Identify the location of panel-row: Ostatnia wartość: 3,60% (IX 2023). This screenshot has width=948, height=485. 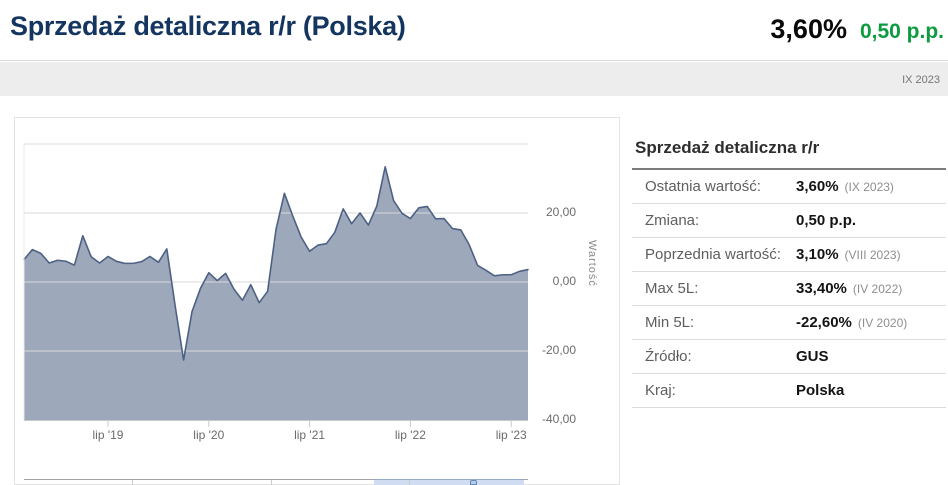
(789, 187).